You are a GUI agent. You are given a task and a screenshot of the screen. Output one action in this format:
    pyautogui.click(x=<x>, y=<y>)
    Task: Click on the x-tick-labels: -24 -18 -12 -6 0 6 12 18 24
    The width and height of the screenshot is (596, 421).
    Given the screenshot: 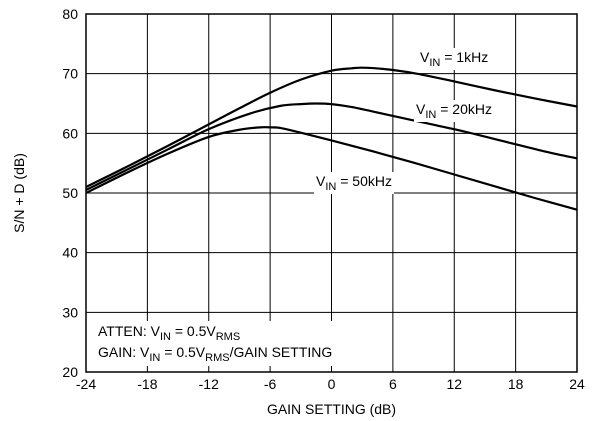 What is the action you would take?
    pyautogui.click(x=330, y=384)
    